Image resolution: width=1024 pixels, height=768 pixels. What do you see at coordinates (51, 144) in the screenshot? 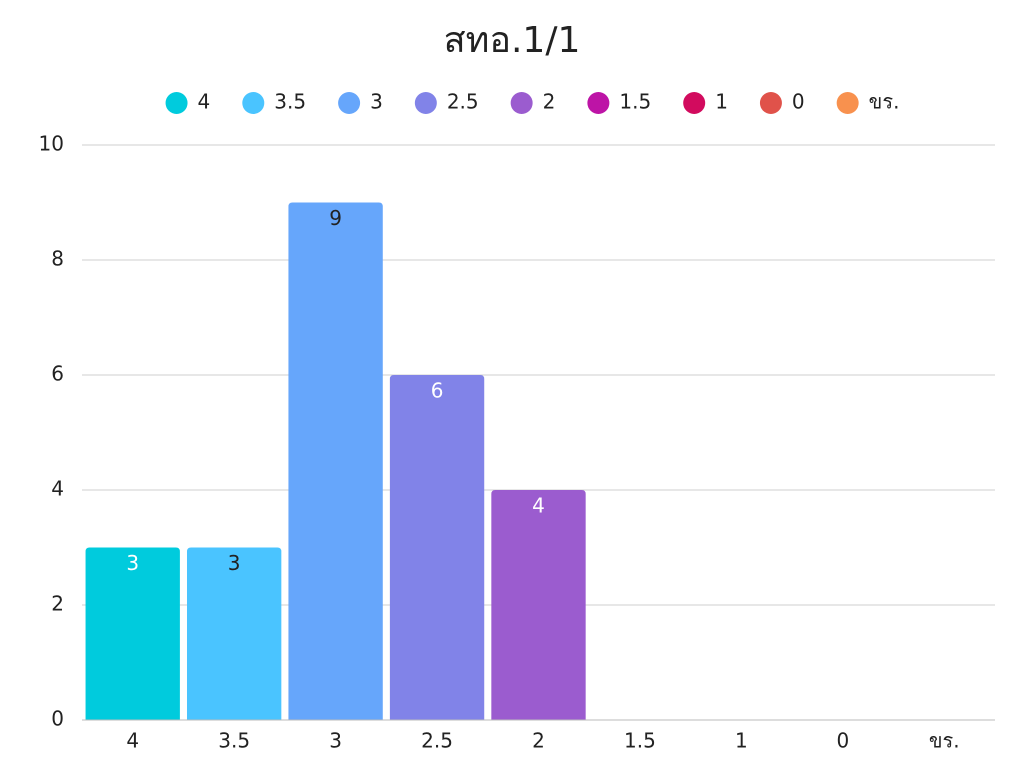
I see `y-tick-label: 10` at bounding box center [51, 144].